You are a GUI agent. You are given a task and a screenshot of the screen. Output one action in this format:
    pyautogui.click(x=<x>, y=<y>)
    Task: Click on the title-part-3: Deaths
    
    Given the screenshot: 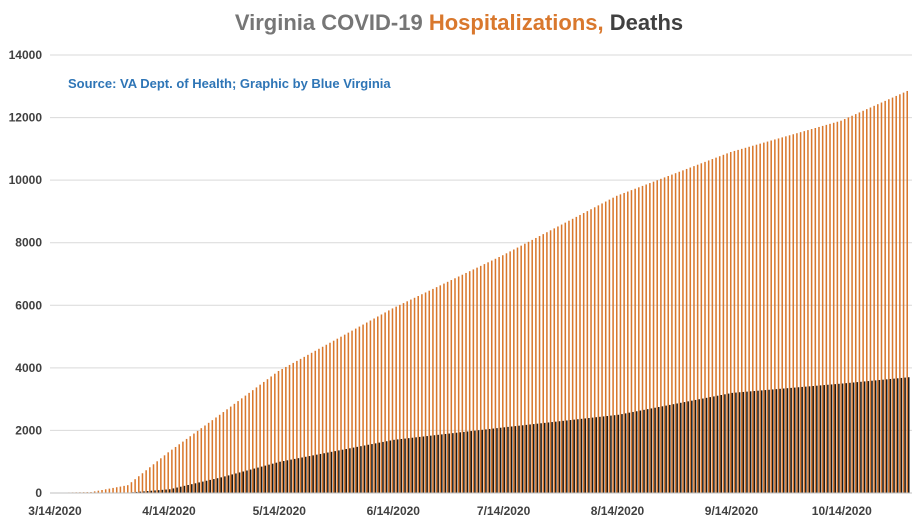 What is the action you would take?
    pyautogui.click(x=643, y=22)
    